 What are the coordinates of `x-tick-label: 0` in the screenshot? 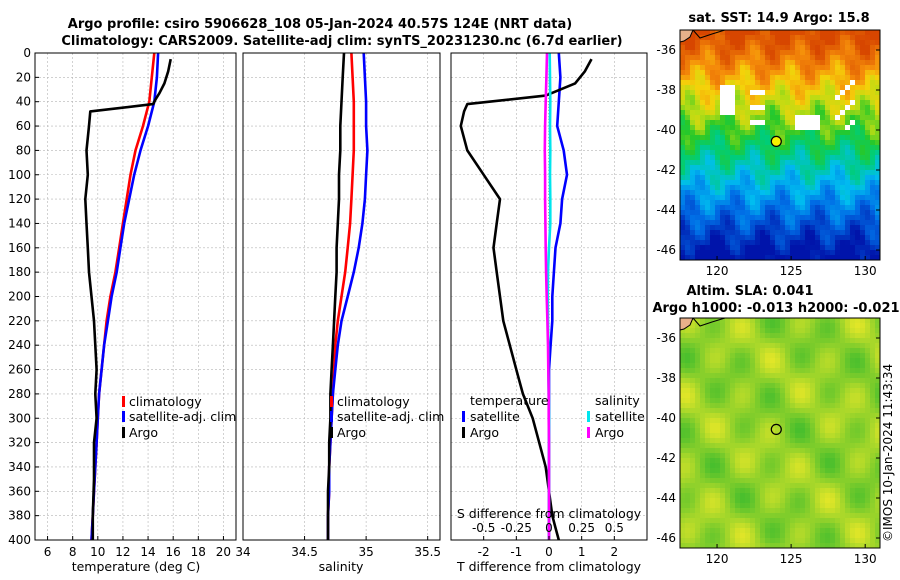 It's located at (549, 552).